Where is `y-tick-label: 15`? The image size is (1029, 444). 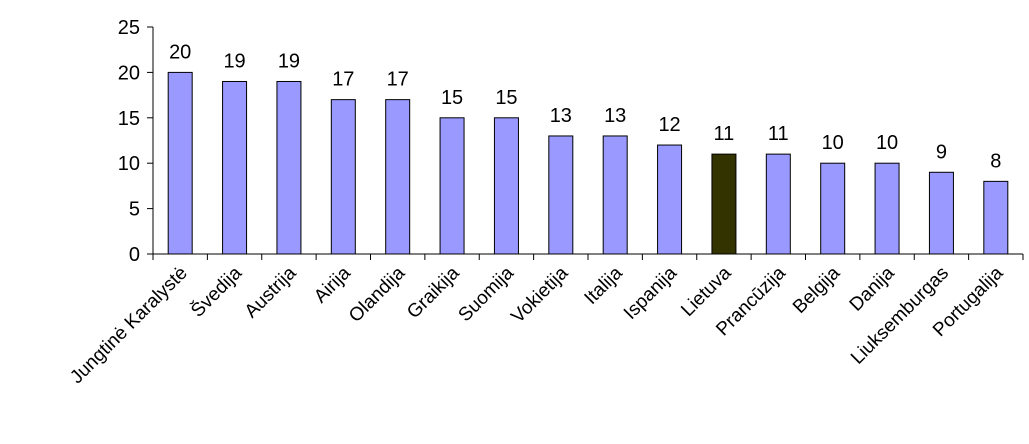 y-tick-label: 15 is located at coordinates (129, 119).